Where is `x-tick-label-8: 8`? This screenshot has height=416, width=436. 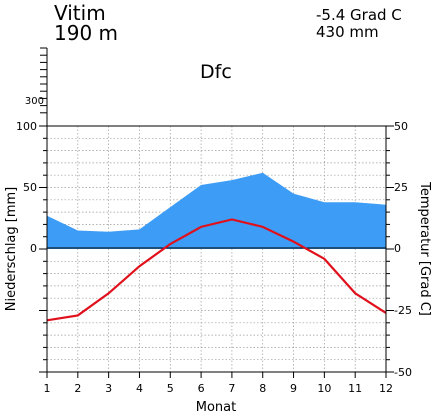
x-tick-label-8: 8 is located at coordinates (262, 388).